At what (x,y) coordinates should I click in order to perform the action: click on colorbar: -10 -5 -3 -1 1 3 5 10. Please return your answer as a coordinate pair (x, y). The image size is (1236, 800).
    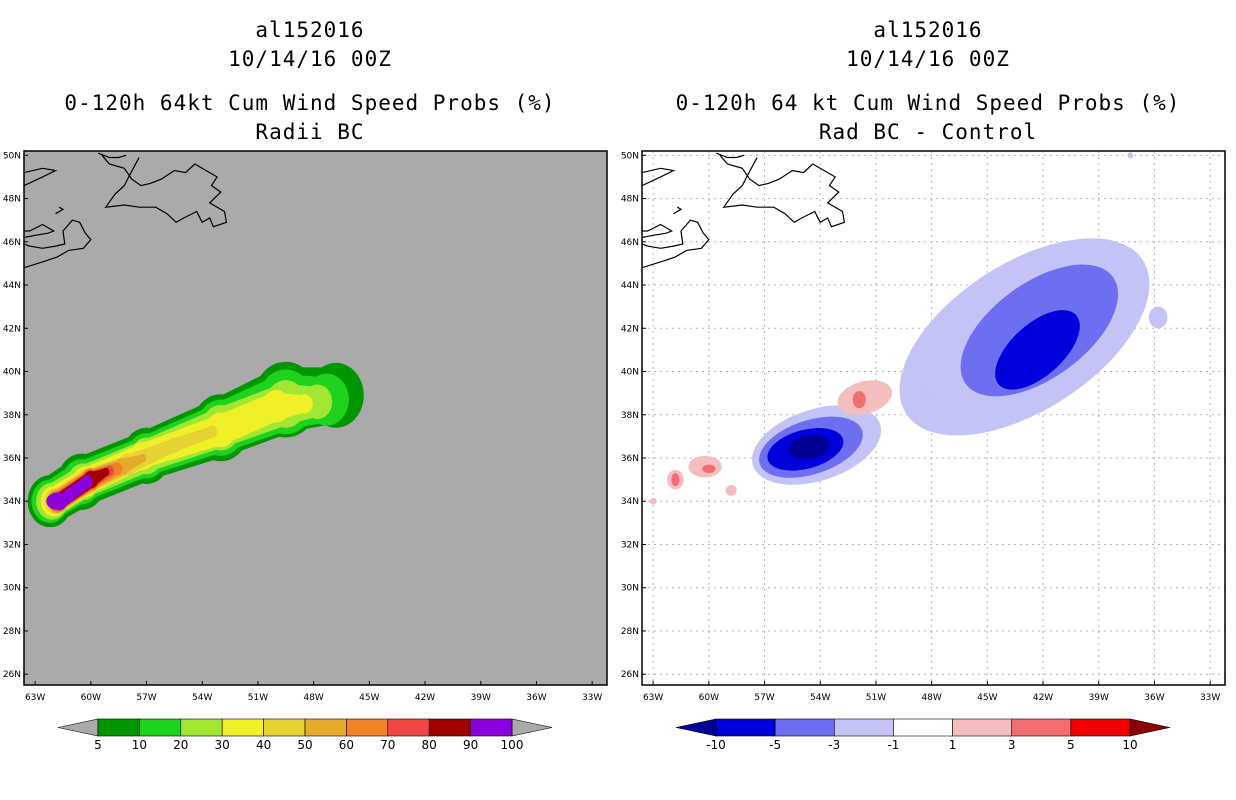
    Looking at the image, I should click on (923, 735).